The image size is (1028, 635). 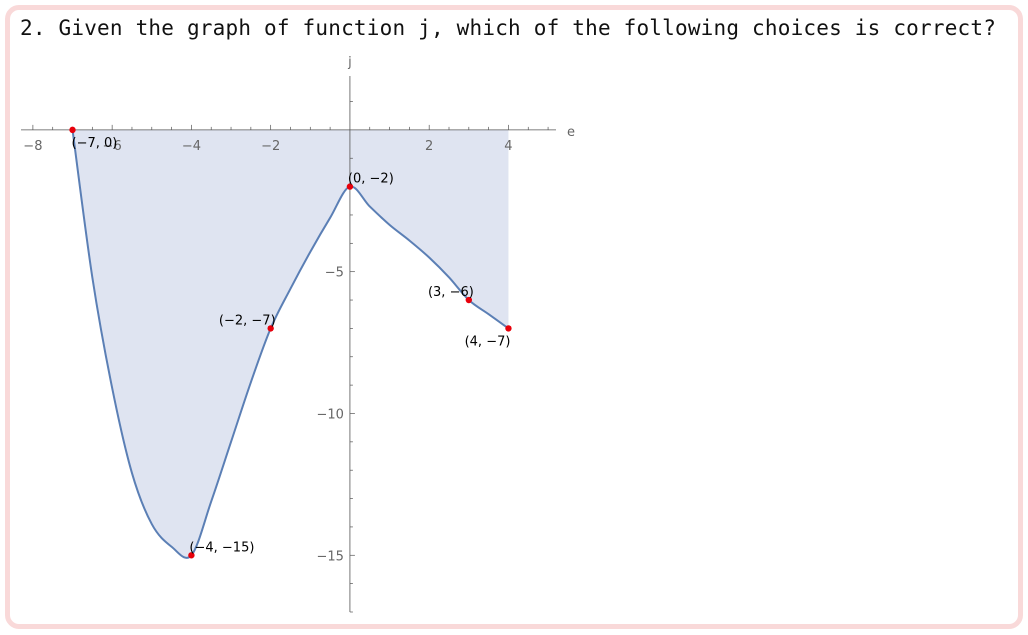 I want to click on x-axis-label: e, so click(x=571, y=132).